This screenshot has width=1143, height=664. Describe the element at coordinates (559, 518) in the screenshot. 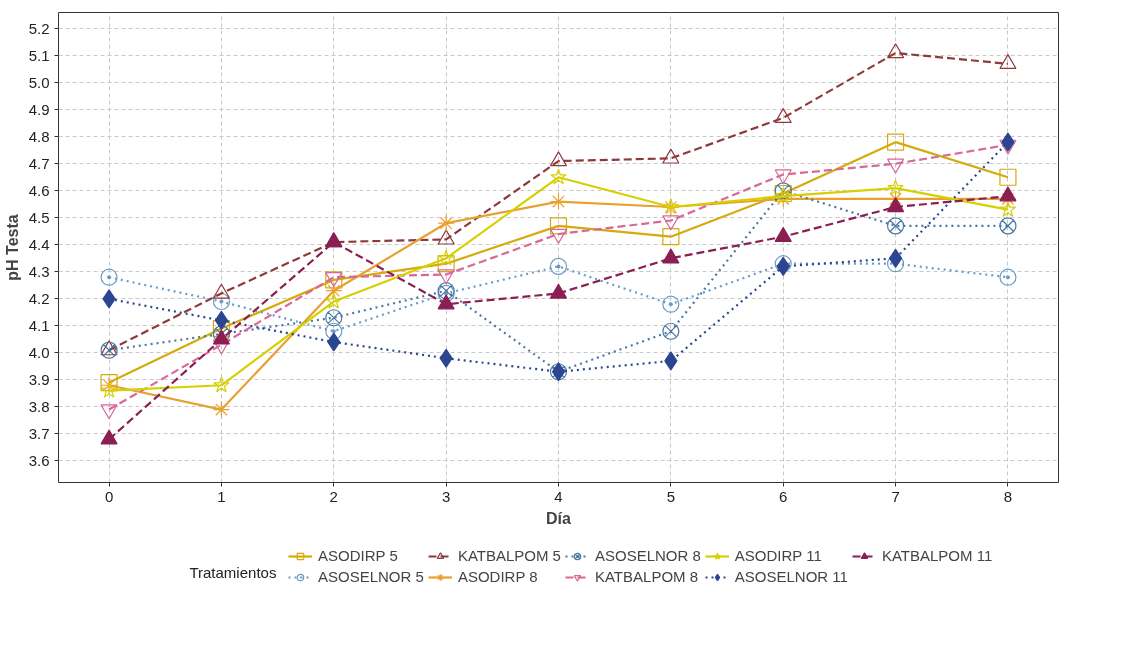

I see `x-axis-title: Día` at that location.